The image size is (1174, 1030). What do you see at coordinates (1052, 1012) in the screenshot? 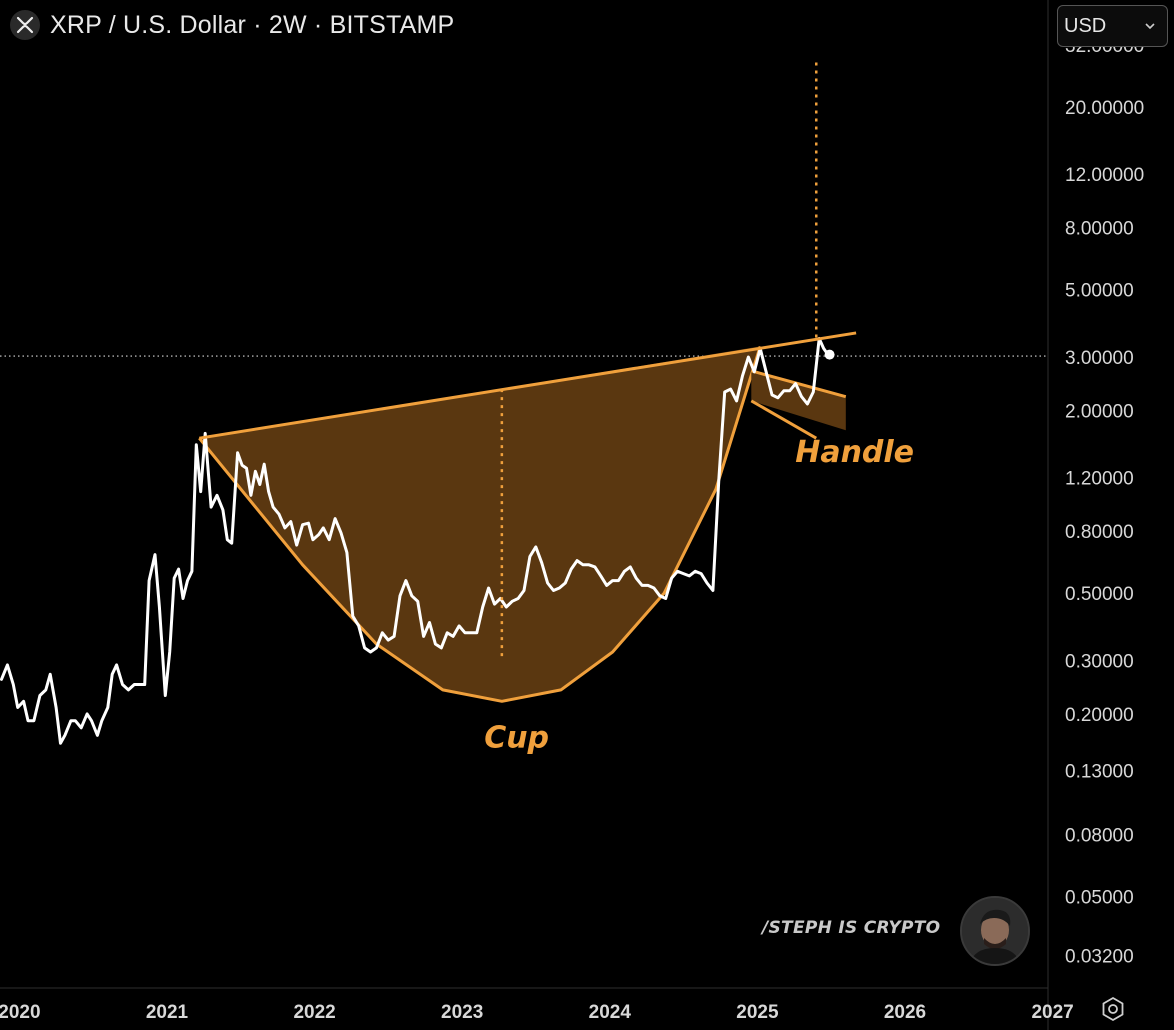
I see `x-tick-label: 2027` at bounding box center [1052, 1012].